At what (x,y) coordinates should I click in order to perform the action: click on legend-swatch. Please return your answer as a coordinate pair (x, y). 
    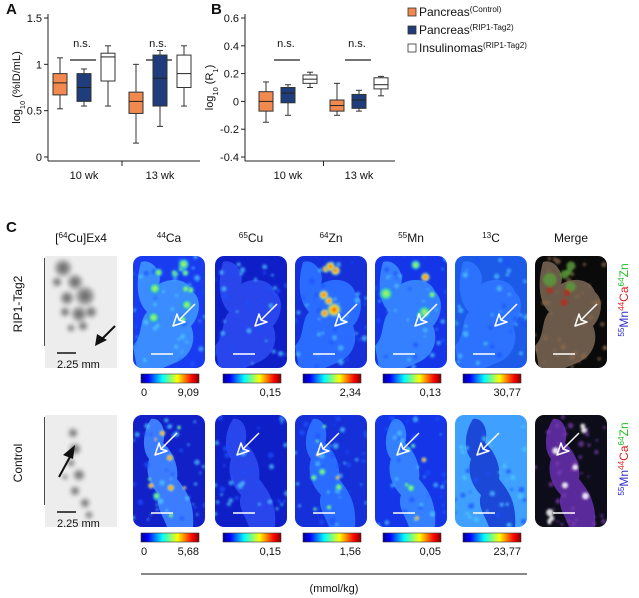
    Looking at the image, I should click on (412, 48).